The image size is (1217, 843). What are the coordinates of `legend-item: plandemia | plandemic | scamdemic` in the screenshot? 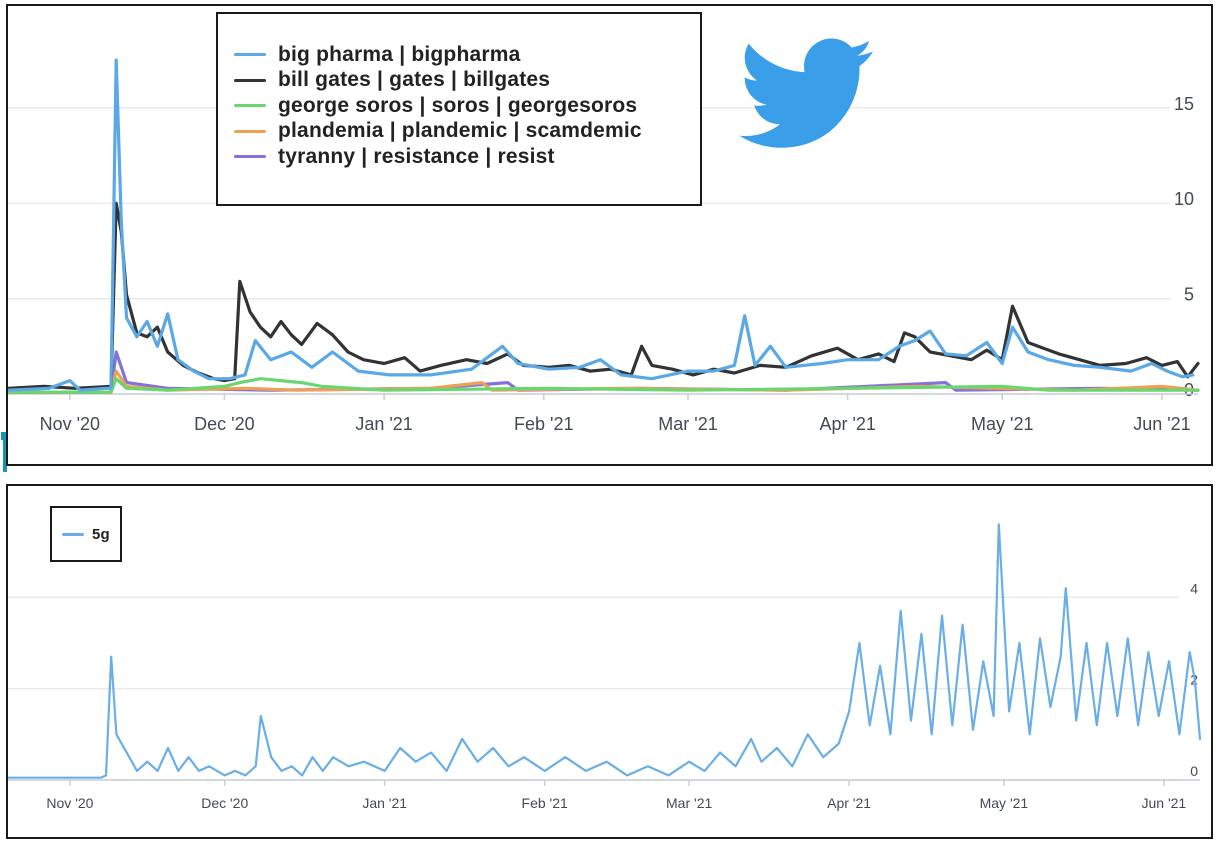 It's located at (467, 132).